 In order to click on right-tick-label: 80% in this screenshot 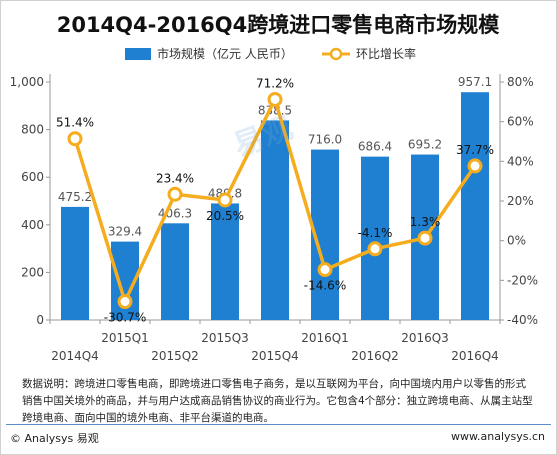, I will do `click(520, 82)`.